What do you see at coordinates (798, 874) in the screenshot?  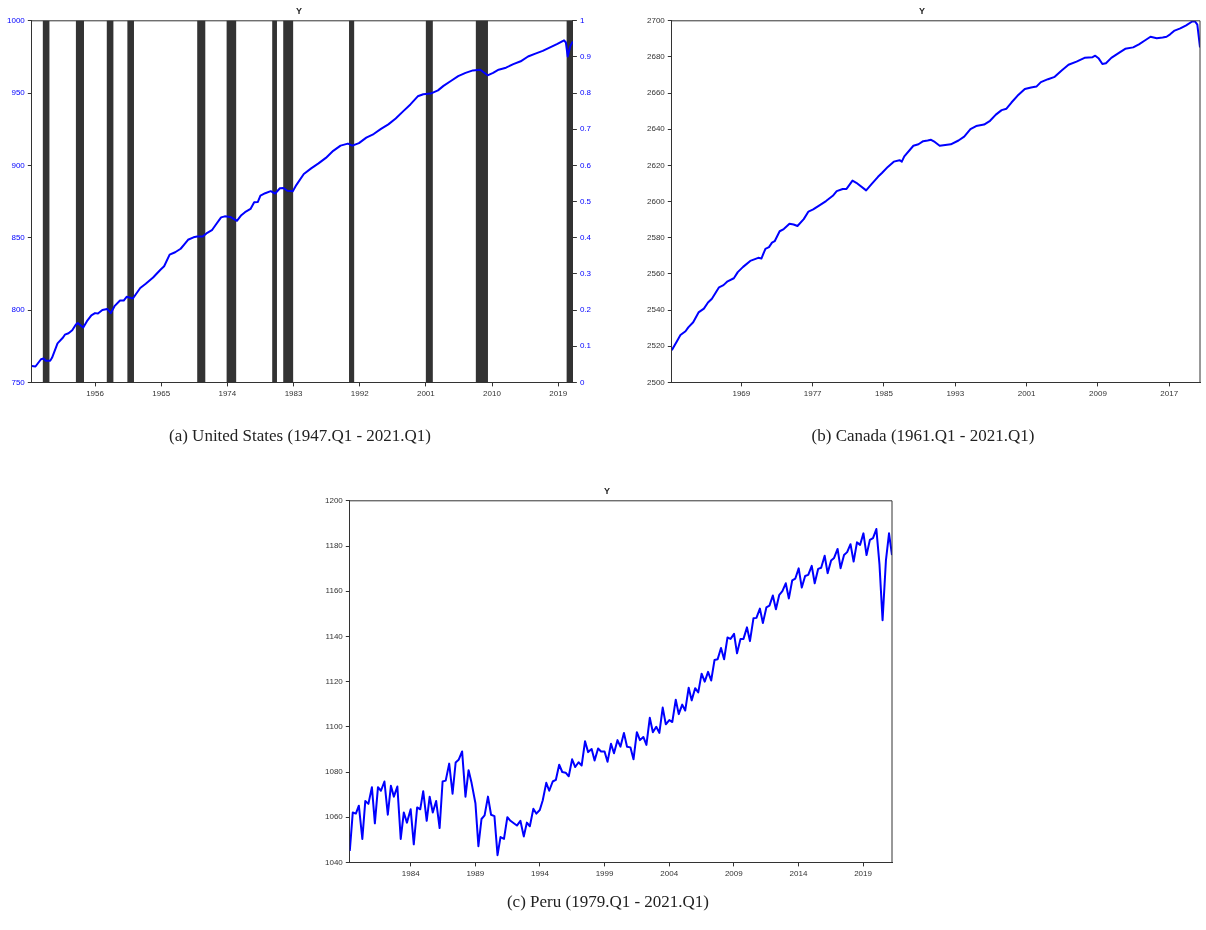 I see `x-tick-label: 2014` at bounding box center [798, 874].